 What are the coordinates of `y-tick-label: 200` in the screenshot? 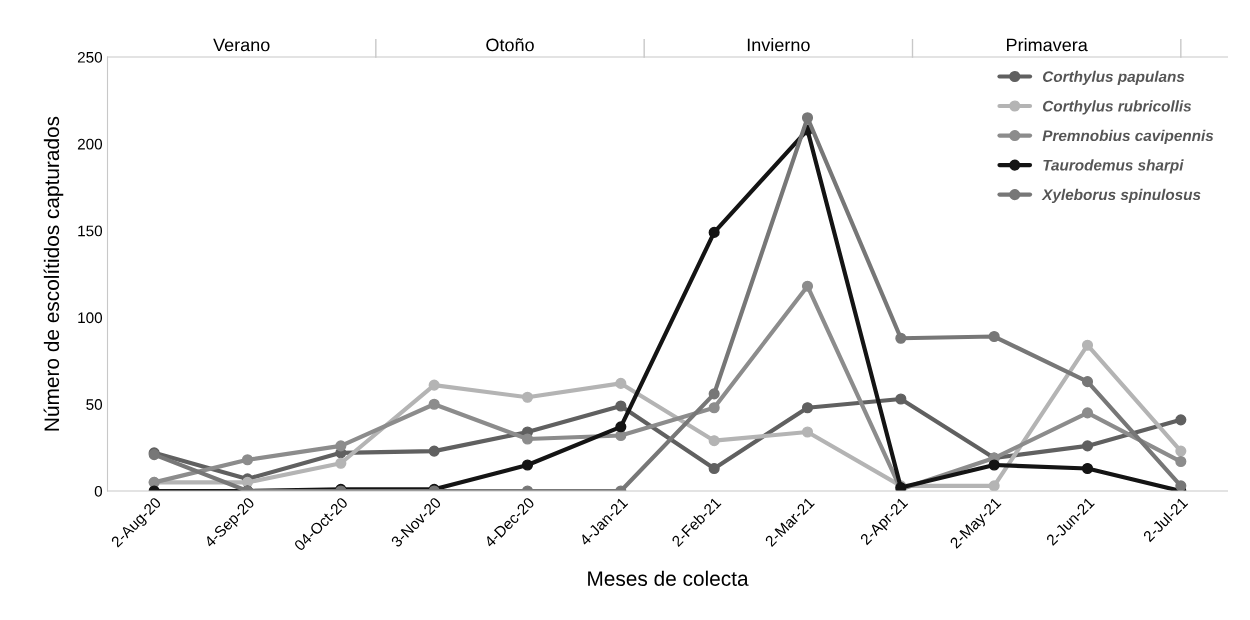 It's located at (90, 144).